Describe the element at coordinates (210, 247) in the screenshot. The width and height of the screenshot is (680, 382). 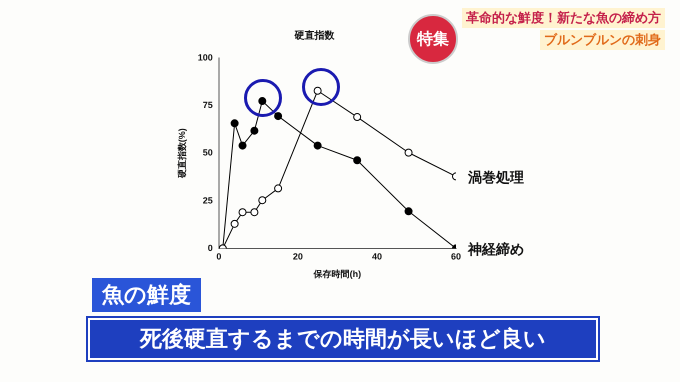
I see `y-tick-label: 0` at that location.